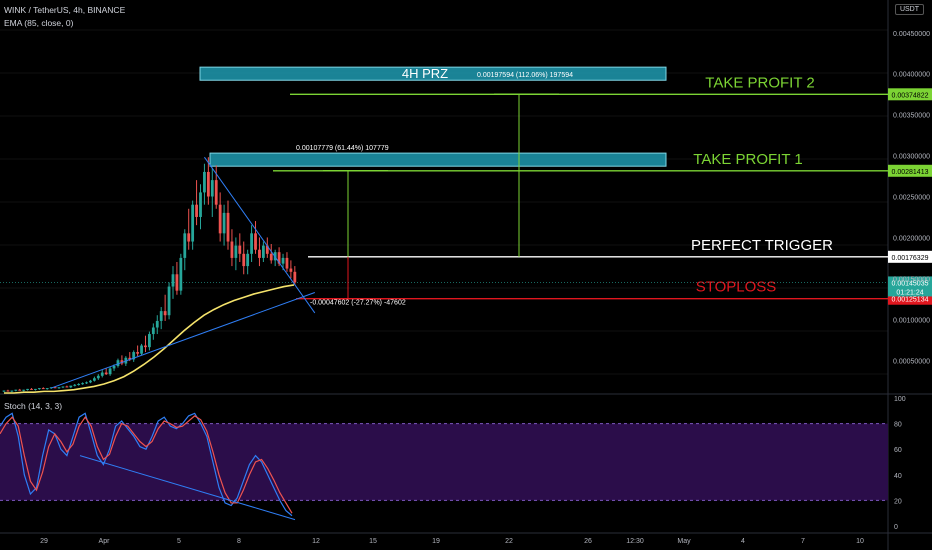 The image size is (932, 550). Describe the element at coordinates (898, 501) in the screenshot. I see `stoch-tick-label: 20` at that location.